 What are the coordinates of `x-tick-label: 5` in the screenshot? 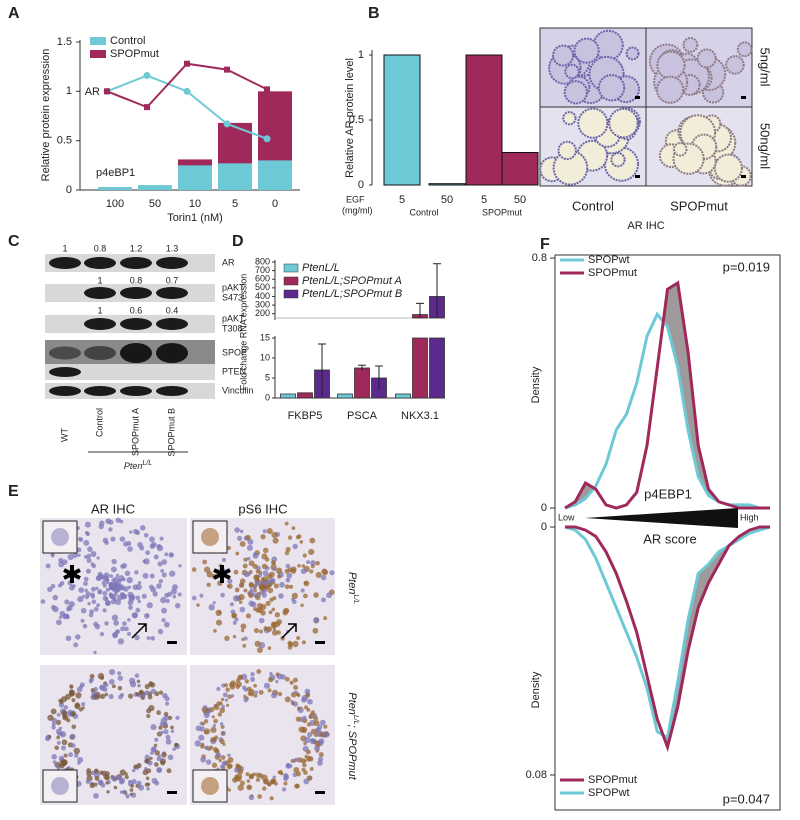 It's located at (402, 200).